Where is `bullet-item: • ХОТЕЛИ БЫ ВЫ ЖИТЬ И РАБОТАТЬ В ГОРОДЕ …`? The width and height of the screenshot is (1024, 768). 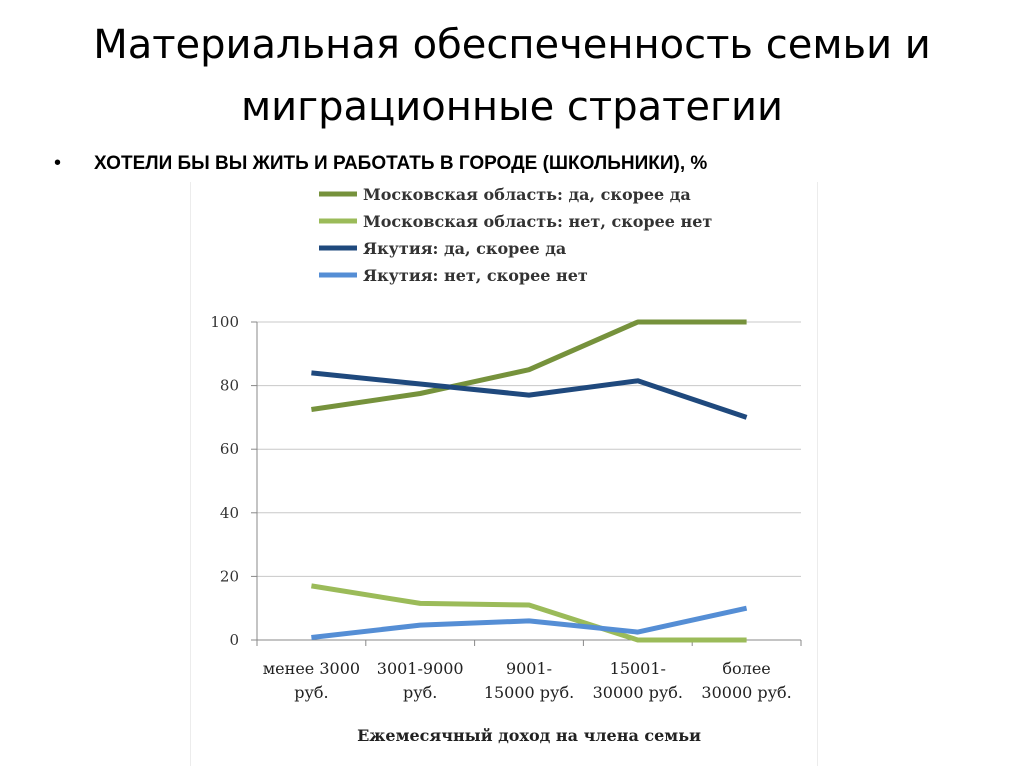 bullet-item: • ХОТЕЛИ БЫ ВЫ ЖИТЬ И РАБОТАТЬ В ГОРОДЕ … is located at coordinates (500, 165).